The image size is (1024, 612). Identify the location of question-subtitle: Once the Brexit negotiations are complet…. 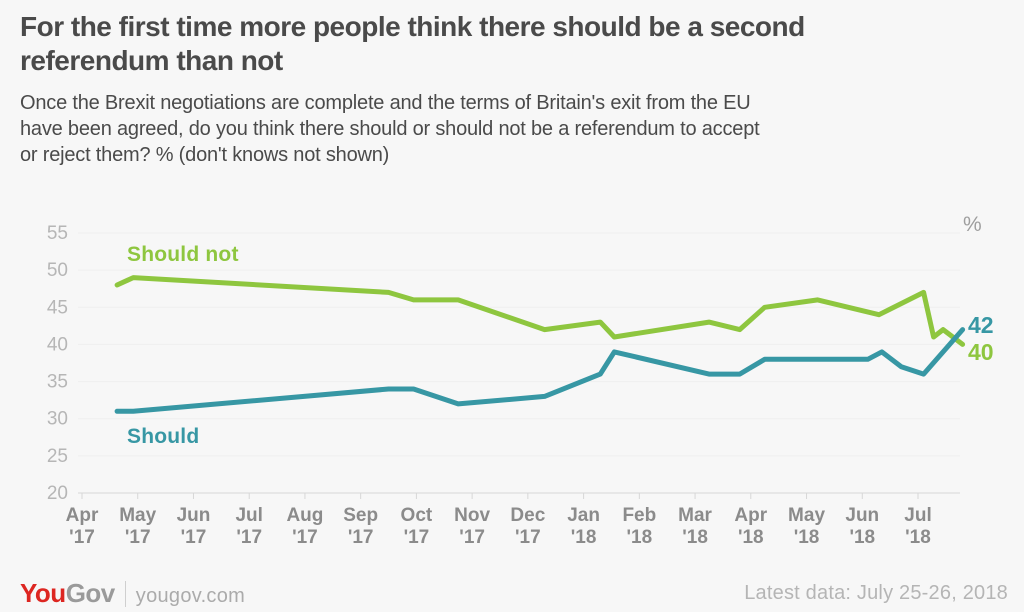
(510, 129).